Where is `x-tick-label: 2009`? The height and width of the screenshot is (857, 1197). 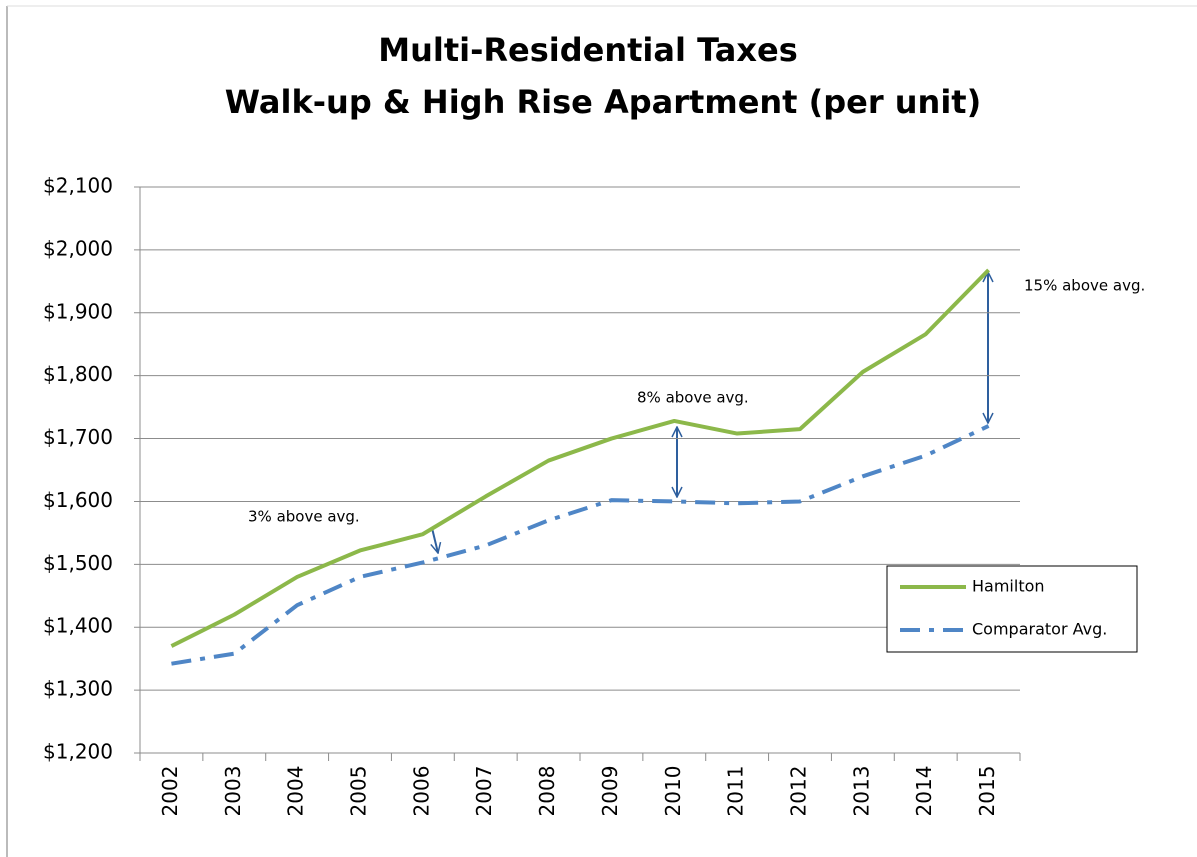
x-tick-label: 2009 is located at coordinates (610, 791).